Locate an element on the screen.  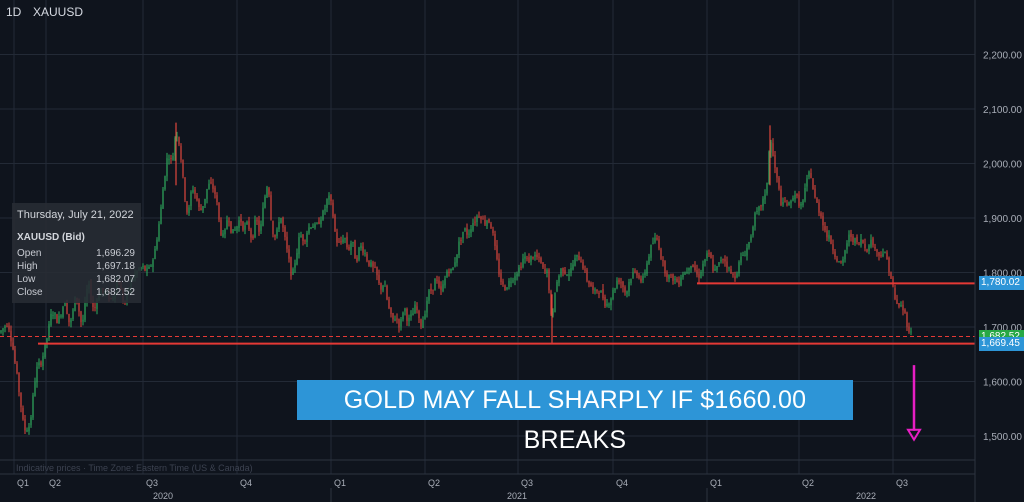
symbol-label: XAUUSD is located at coordinates (58, 12).